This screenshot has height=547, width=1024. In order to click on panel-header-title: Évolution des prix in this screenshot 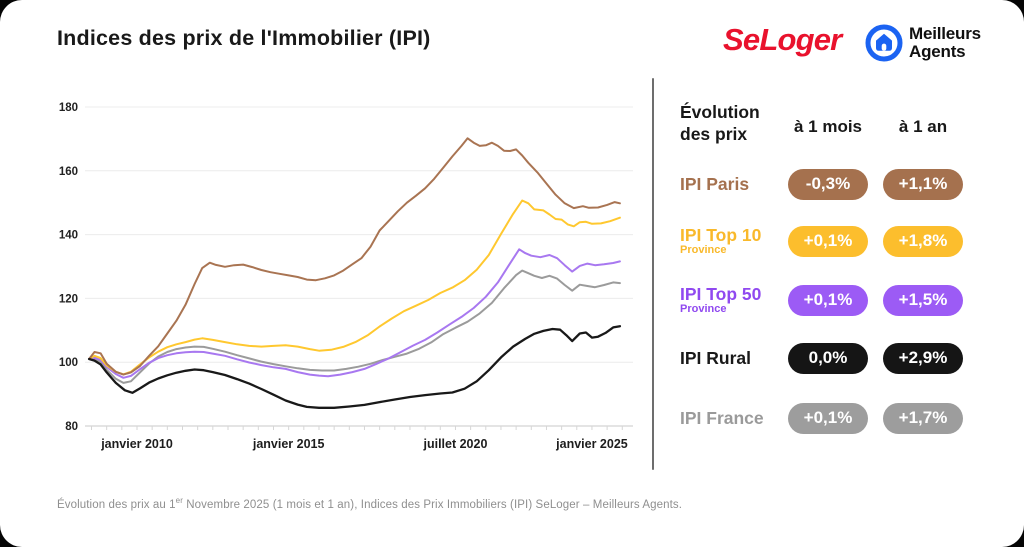, I will do `click(720, 123)`.